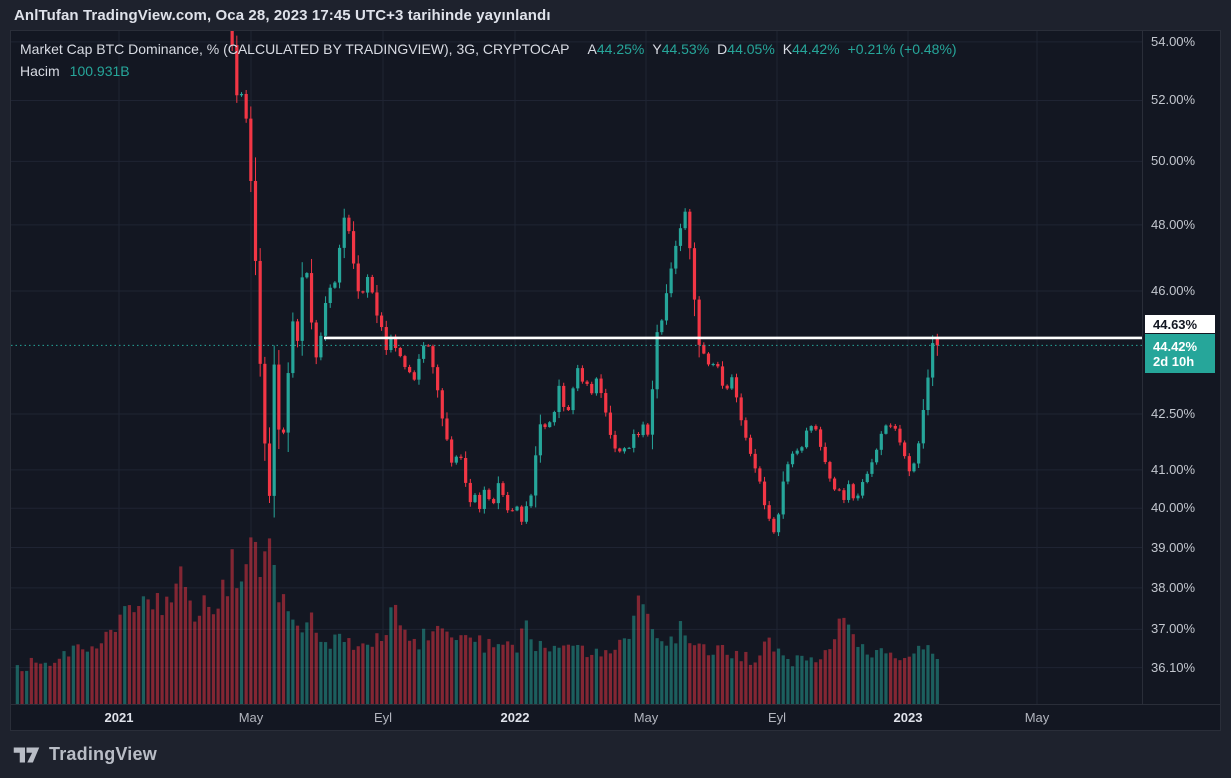 Image resolution: width=1231 pixels, height=778 pixels. I want to click on y-axis-label: 46.00%, so click(1173, 290).